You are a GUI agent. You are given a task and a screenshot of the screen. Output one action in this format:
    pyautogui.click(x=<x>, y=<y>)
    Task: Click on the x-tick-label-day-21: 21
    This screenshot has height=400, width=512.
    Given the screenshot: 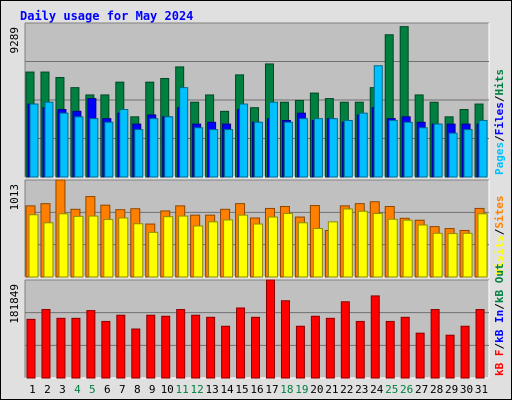 What is the action you would take?
    pyautogui.click(x=331, y=389)
    